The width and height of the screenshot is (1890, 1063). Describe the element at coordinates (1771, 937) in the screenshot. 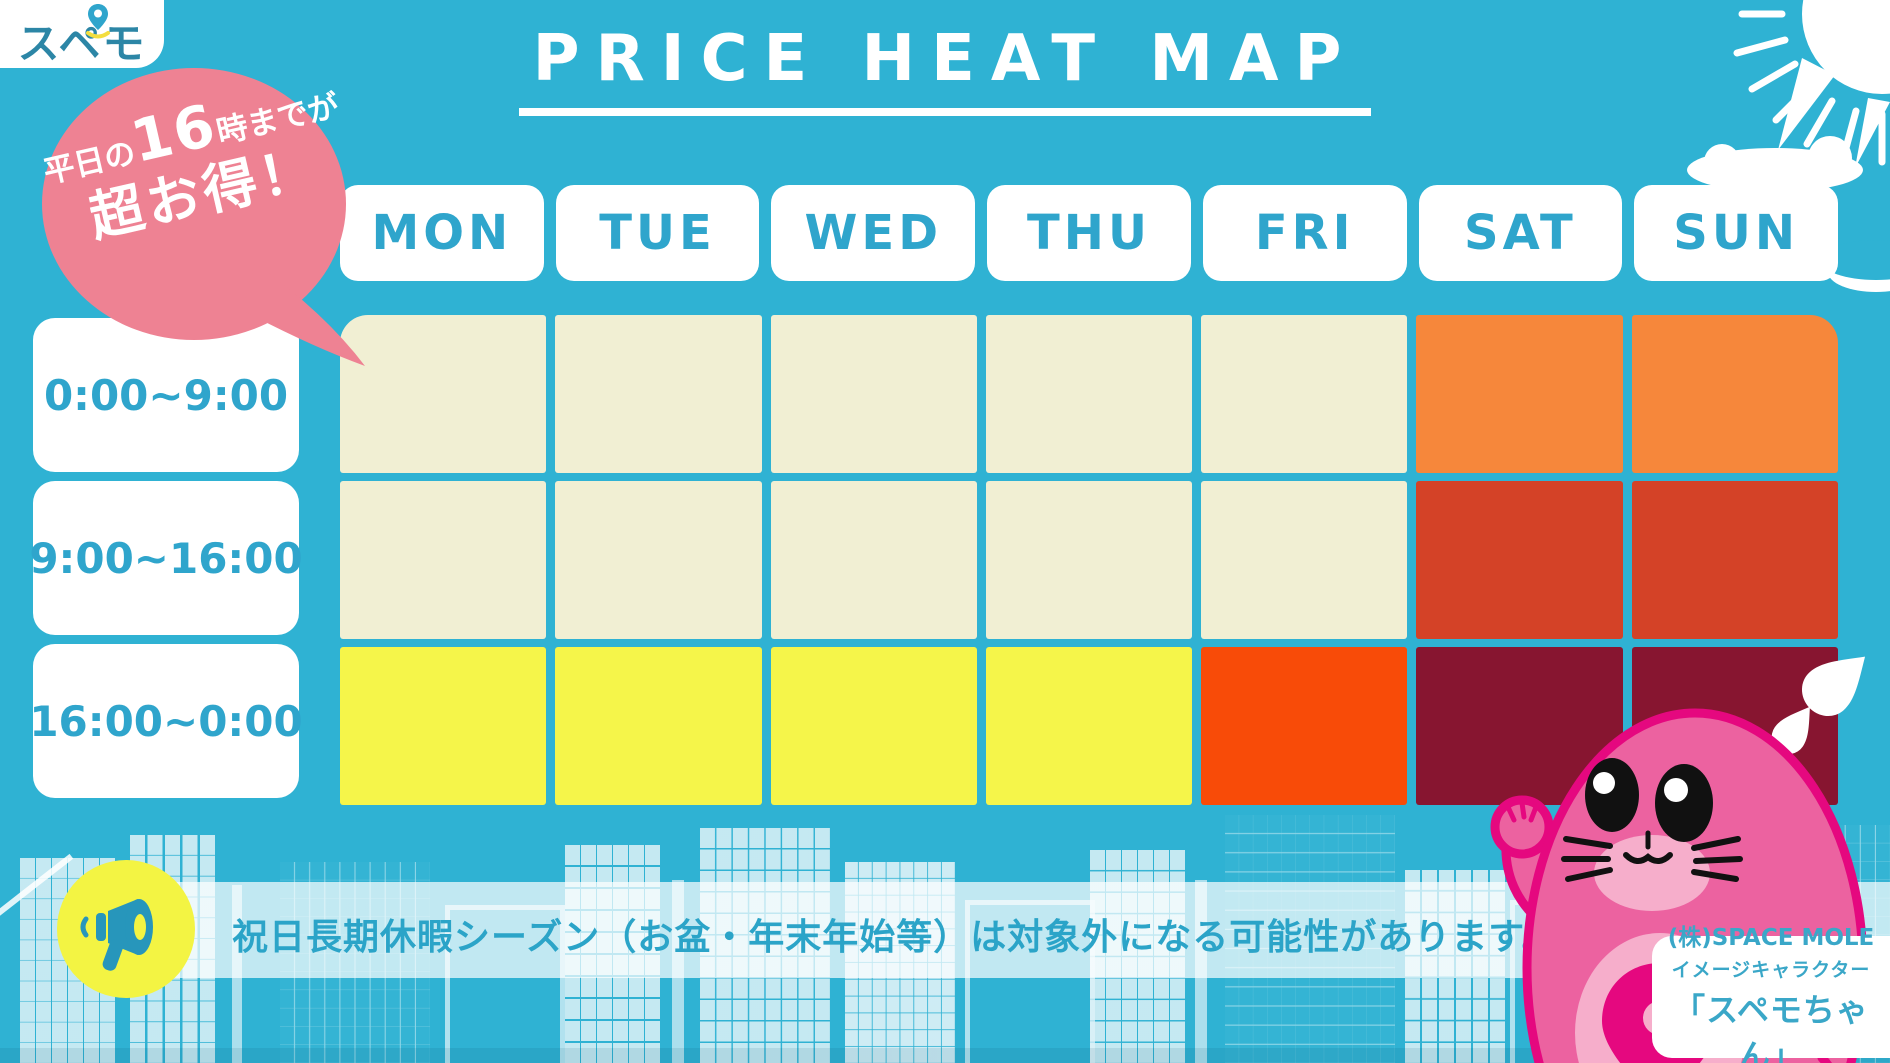

I see `mascot-company: (株)SPACE MOLE` at that location.